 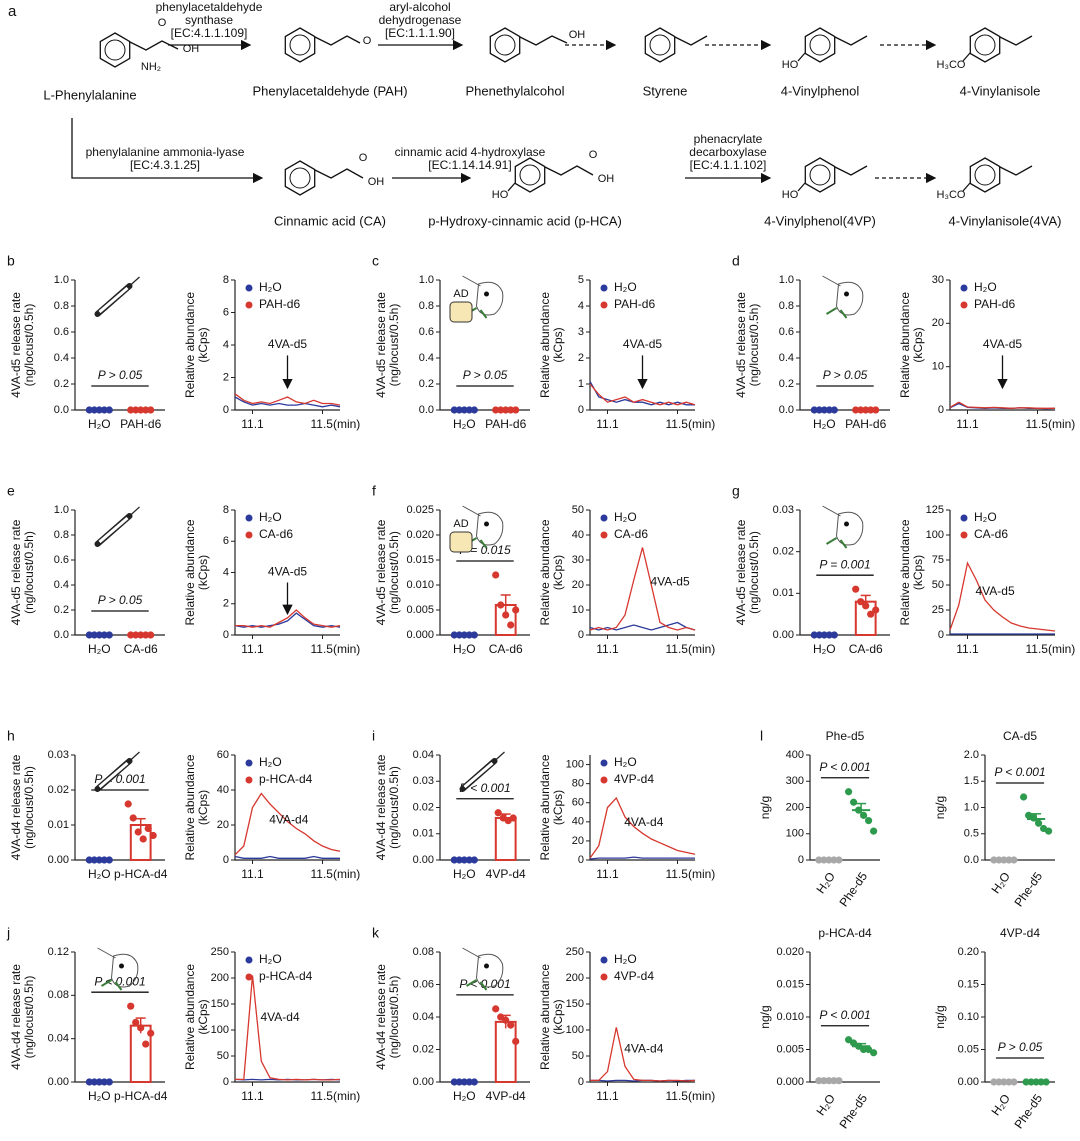 I want to click on atom-label: O, so click(x=162, y=23).